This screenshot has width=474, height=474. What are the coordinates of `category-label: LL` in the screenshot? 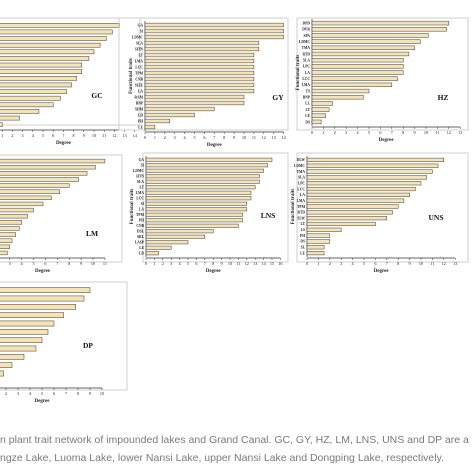 It's located at (307, 104).